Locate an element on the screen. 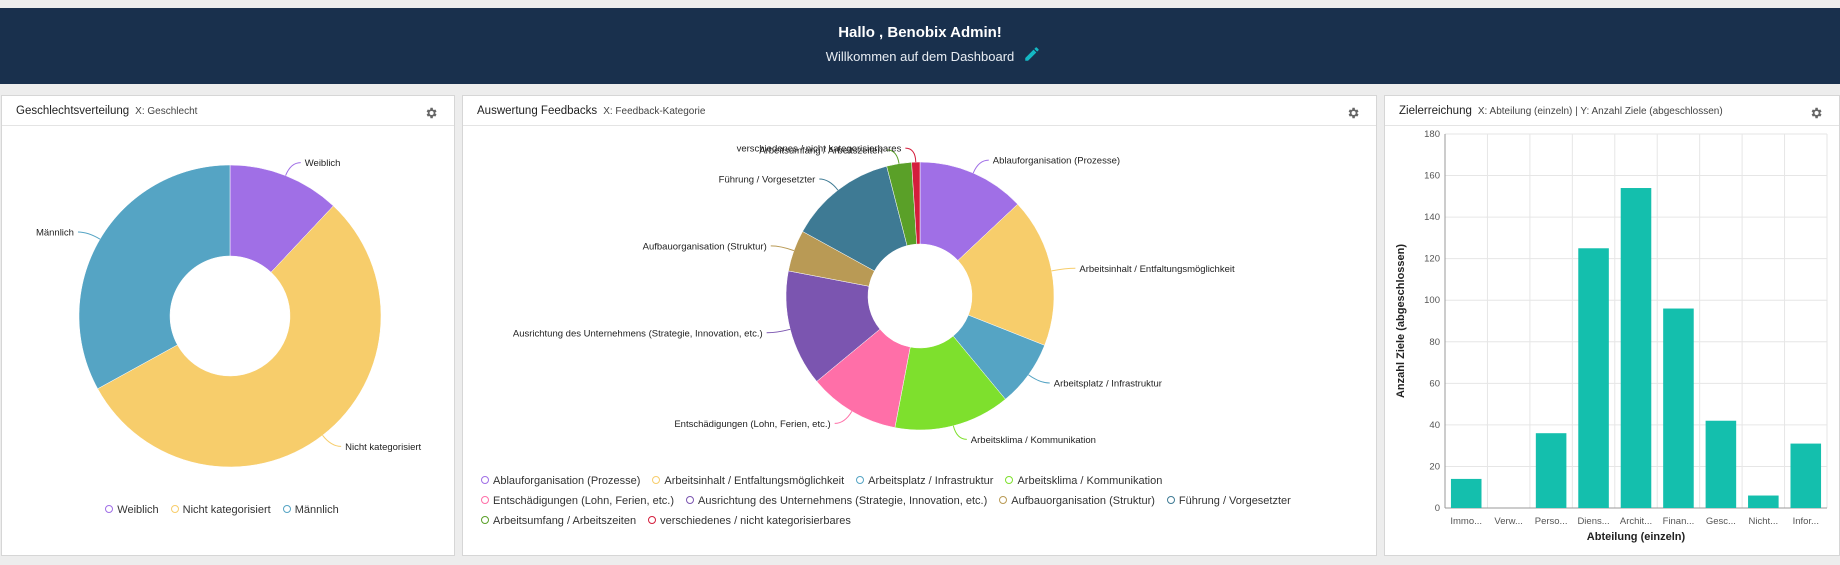  bar-archit is located at coordinates (1636, 348).